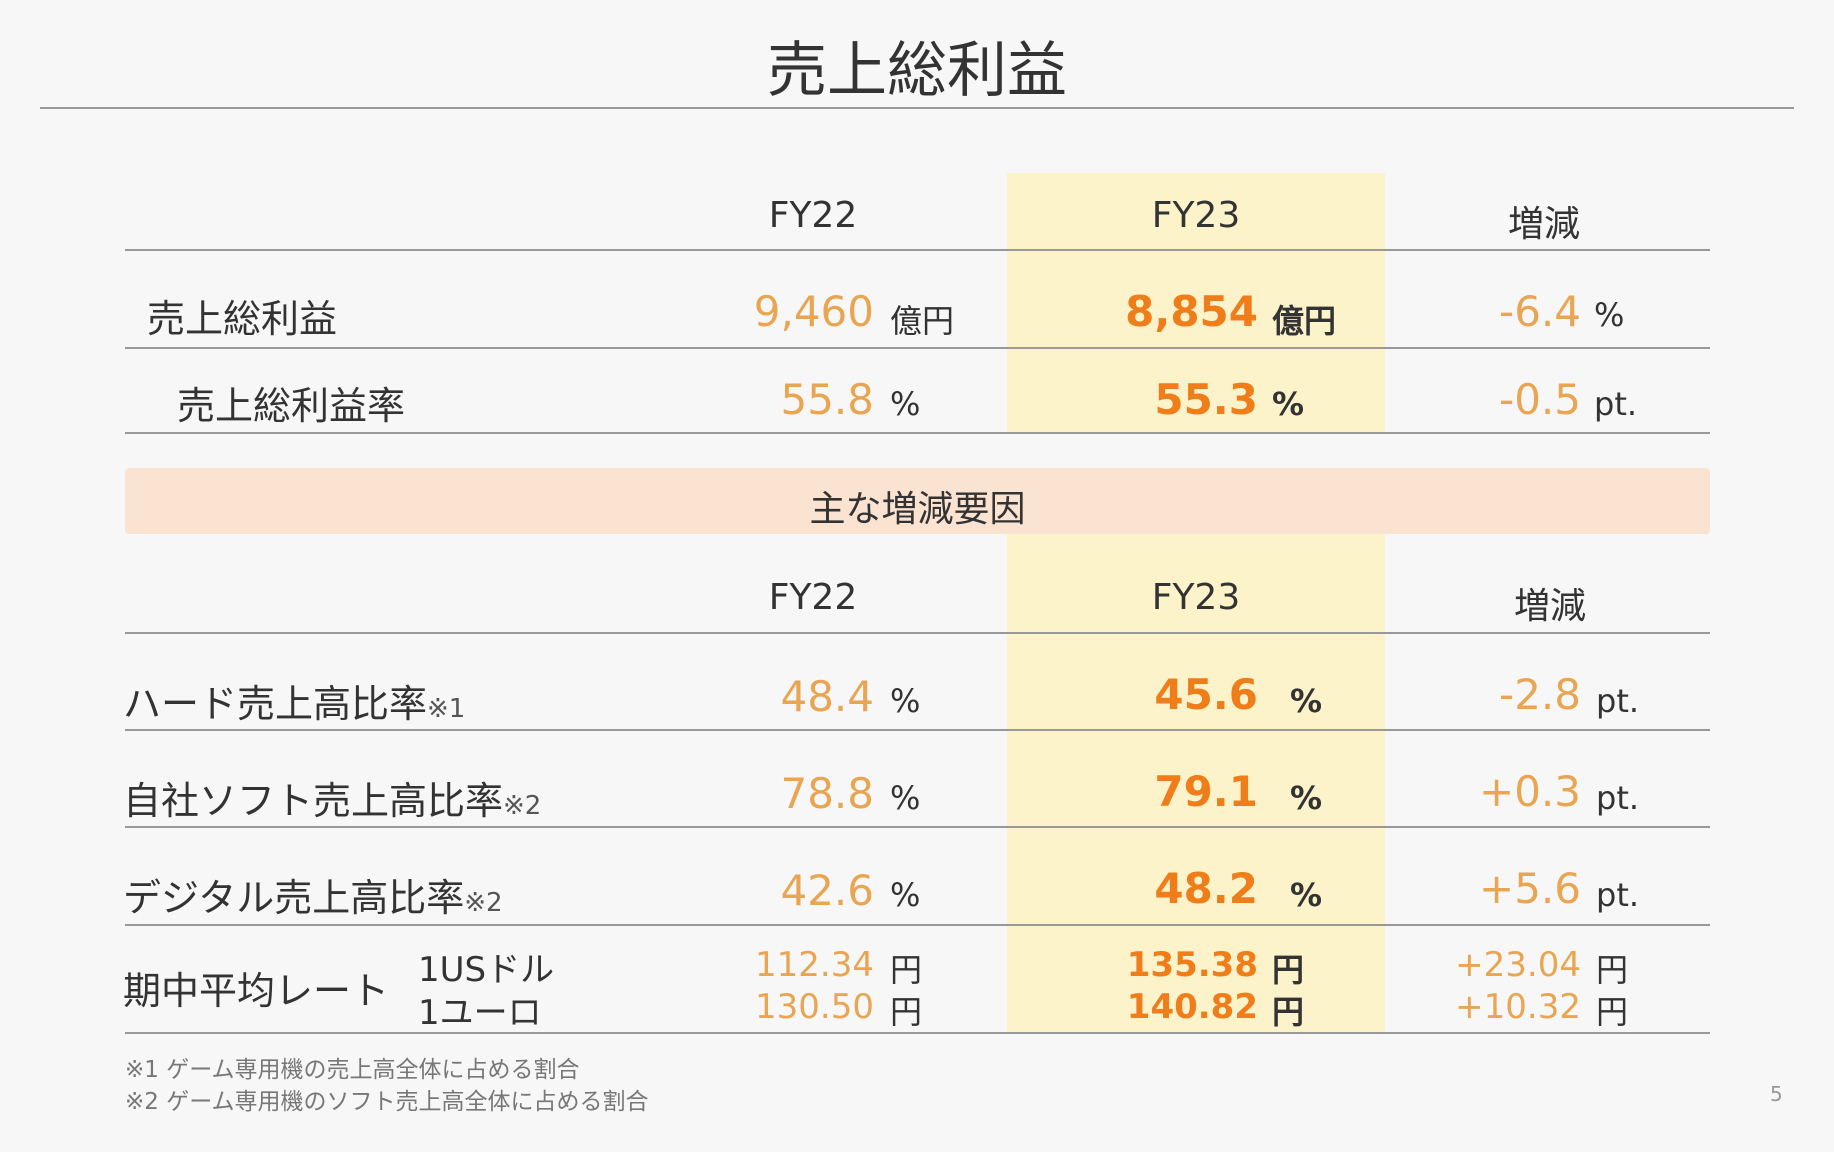 This screenshot has height=1152, width=1834. Describe the element at coordinates (480, 1013) in the screenshot. I see `currency-eur: 1ユーロ` at that location.